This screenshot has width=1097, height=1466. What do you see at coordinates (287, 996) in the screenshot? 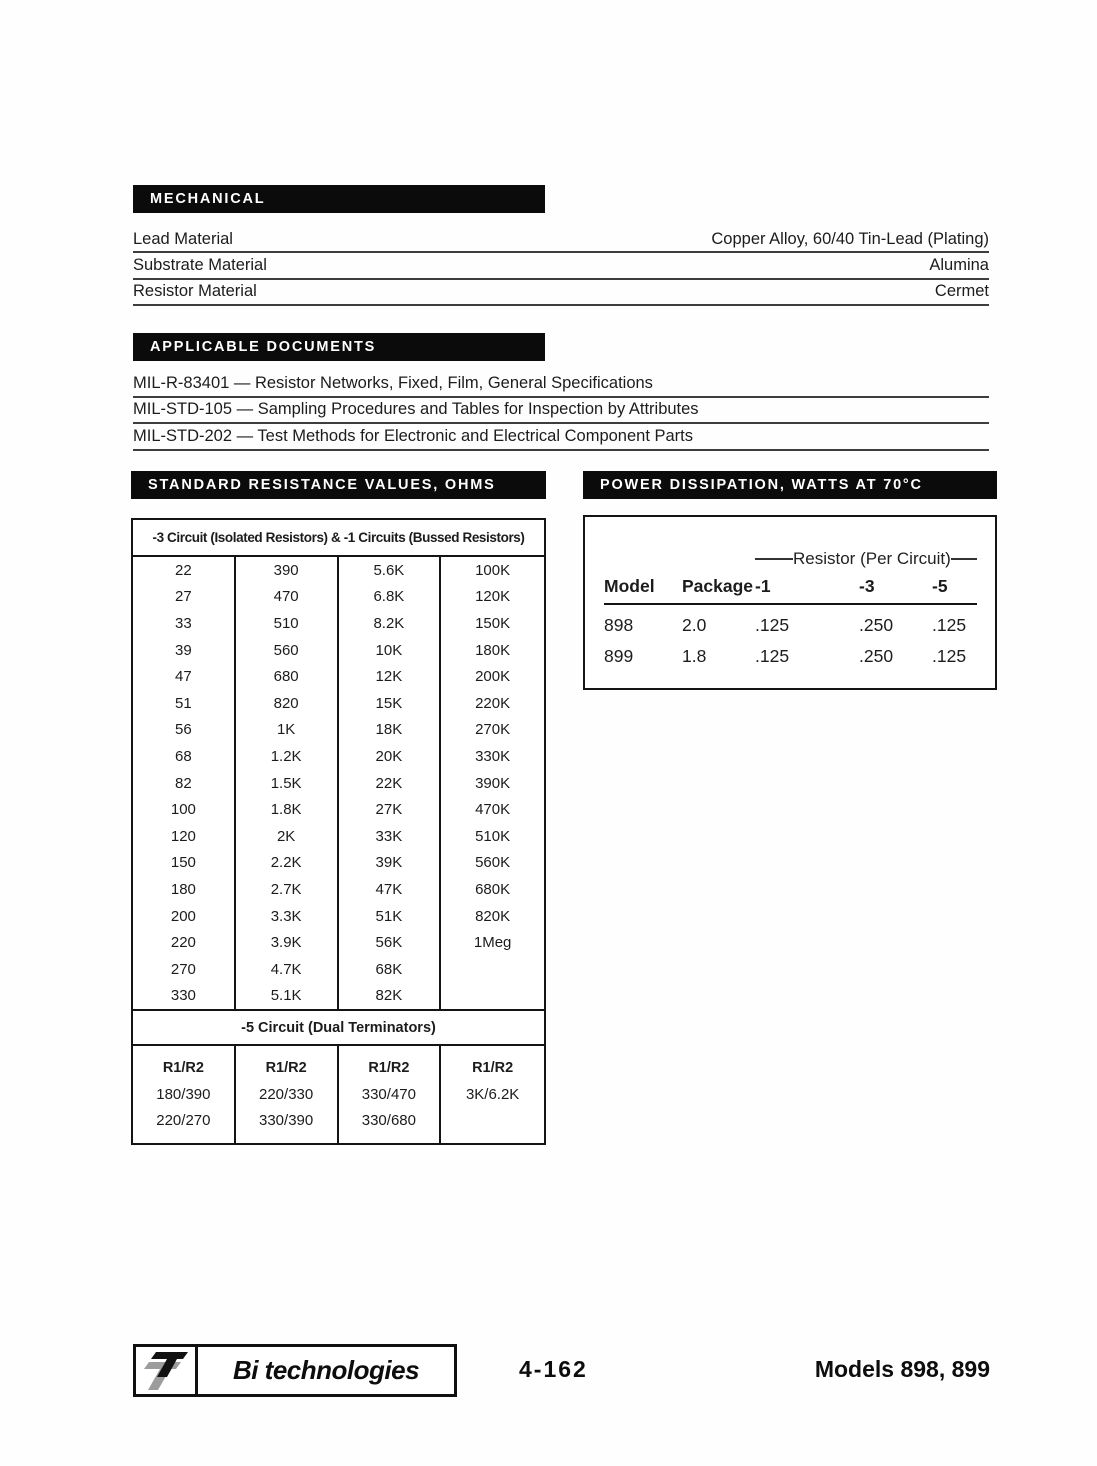
I see `resistance-value-cell: 5.1K` at bounding box center [287, 996].